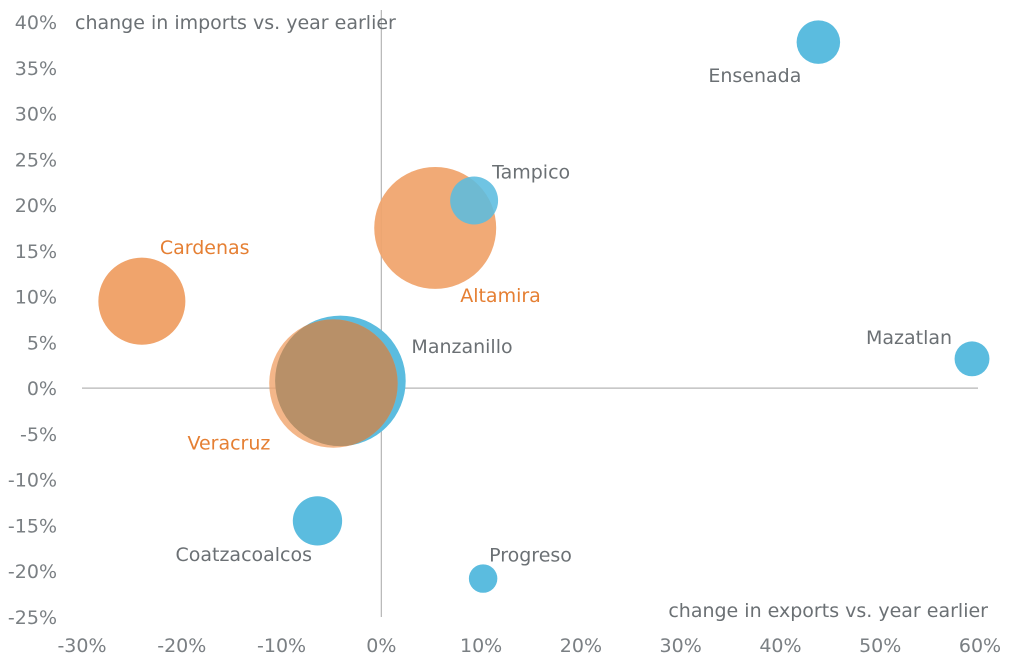 The width and height of the screenshot is (1015, 667). What do you see at coordinates (235, 23) in the screenshot?
I see `y-axis-title: change in imports vs. year earlier` at bounding box center [235, 23].